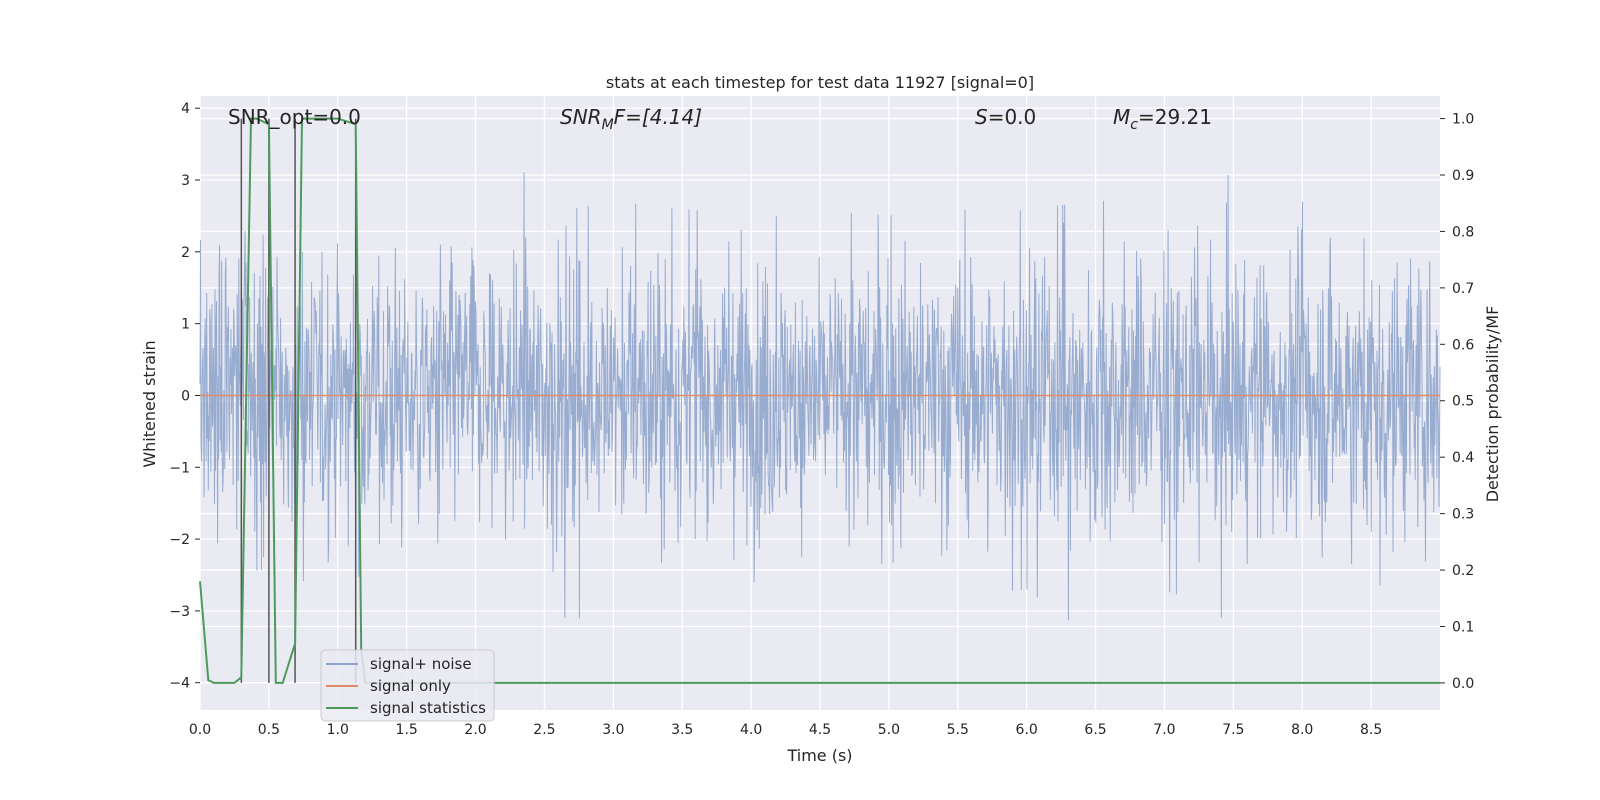 The height and width of the screenshot is (800, 1600). I want to click on annotation-mc-symbol: M, so click(1121, 117).